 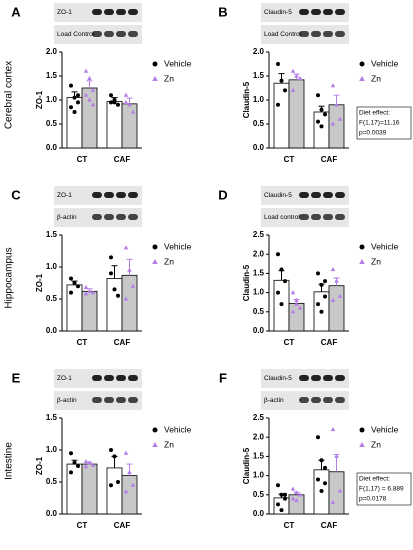 What do you see at coordinates (374, 113) in the screenshot?
I see `annotation: Diet effect:` at bounding box center [374, 113].